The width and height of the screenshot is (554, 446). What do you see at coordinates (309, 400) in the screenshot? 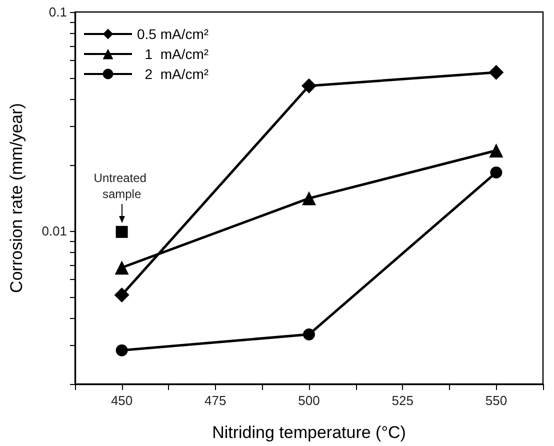
I see `x-tick-label: 500` at bounding box center [309, 400].